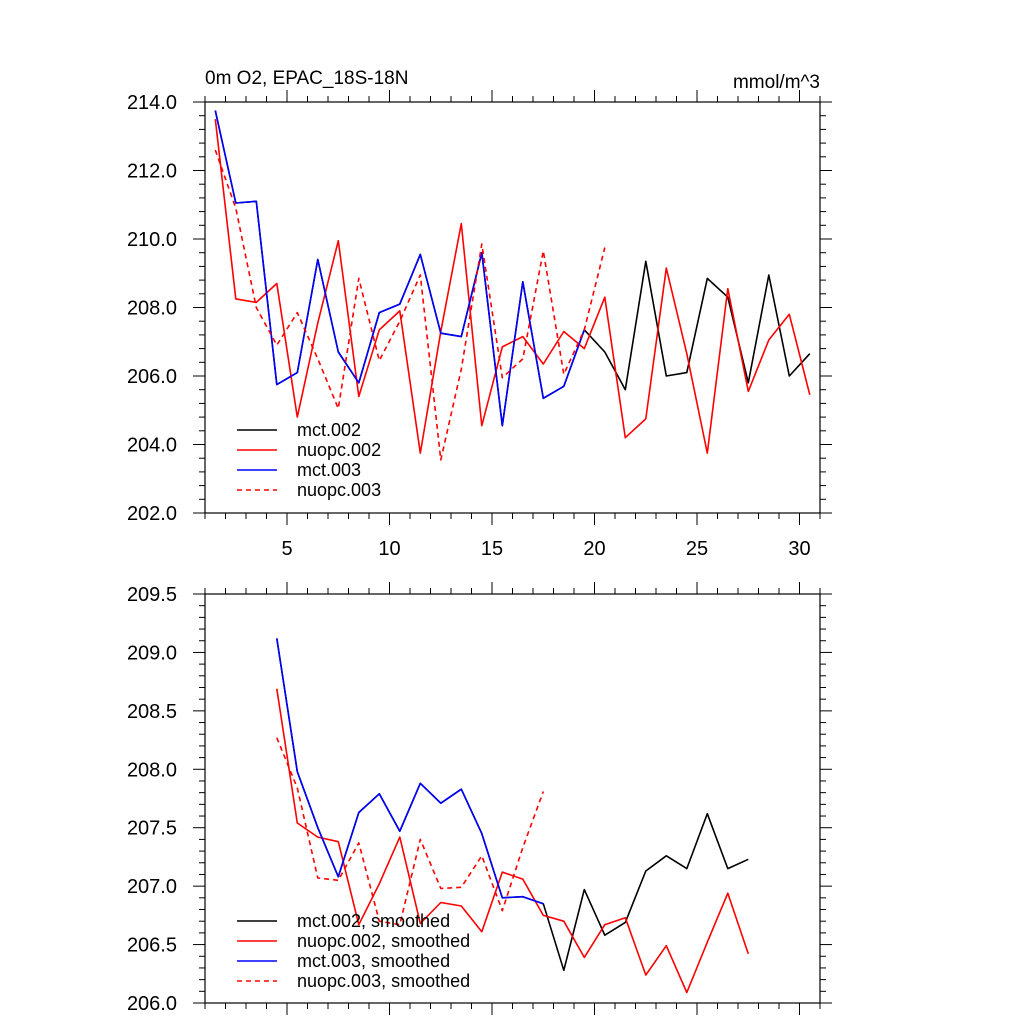 This screenshot has height=1024, width=1024. I want to click on y-tick-label: 208.5, so click(152, 712).